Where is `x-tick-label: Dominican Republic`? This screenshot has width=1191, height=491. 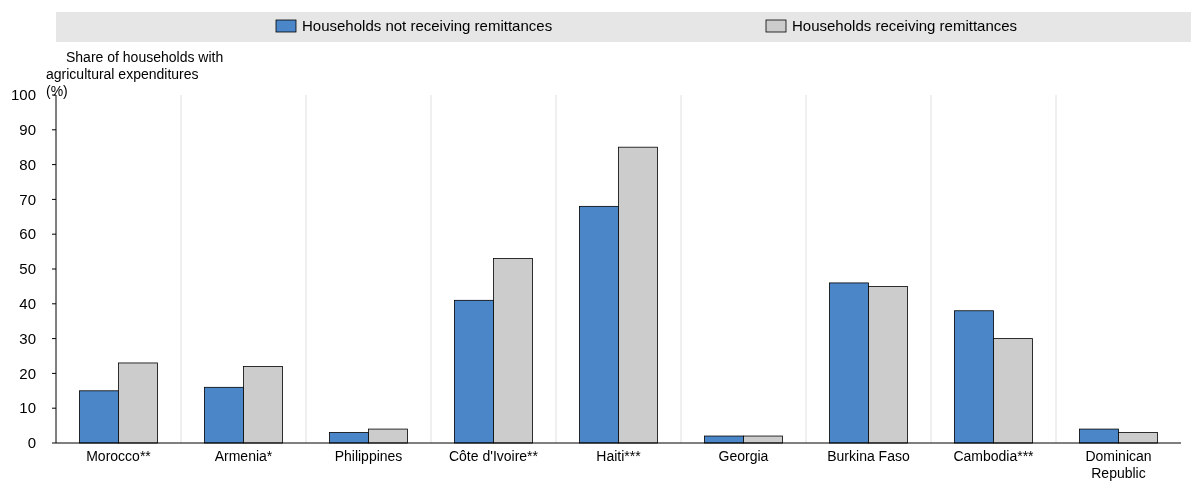
x-tick-label: Dominican Republic is located at coordinates (1118, 464).